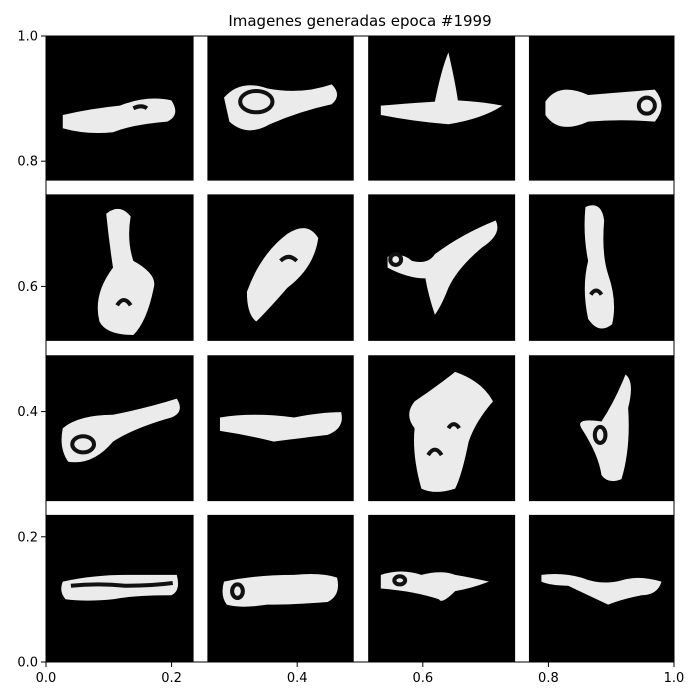 This screenshot has height=700, width=700. Describe the element at coordinates (451, 431) in the screenshot. I see `generated-shape-r2-c2` at that location.